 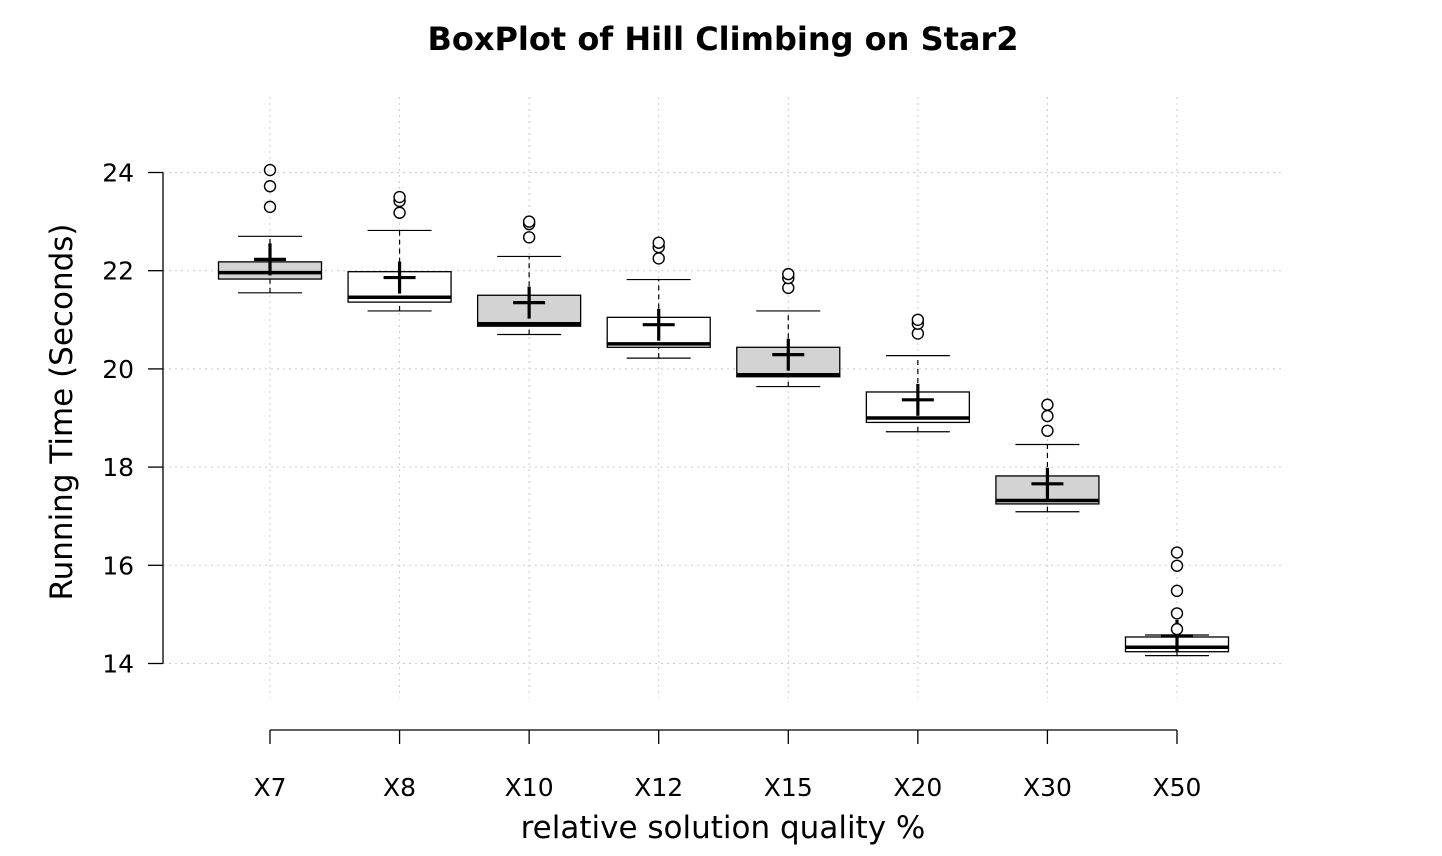 What do you see at coordinates (118, 271) in the screenshot?
I see `y-tick-label: 22` at bounding box center [118, 271].